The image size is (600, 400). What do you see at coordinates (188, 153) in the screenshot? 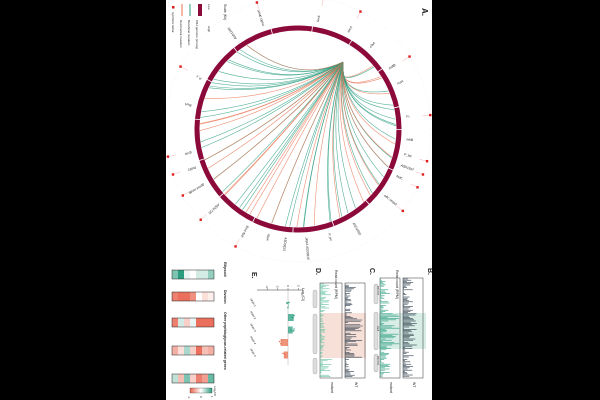
I see `gene-label: gyrA` at bounding box center [188, 153].